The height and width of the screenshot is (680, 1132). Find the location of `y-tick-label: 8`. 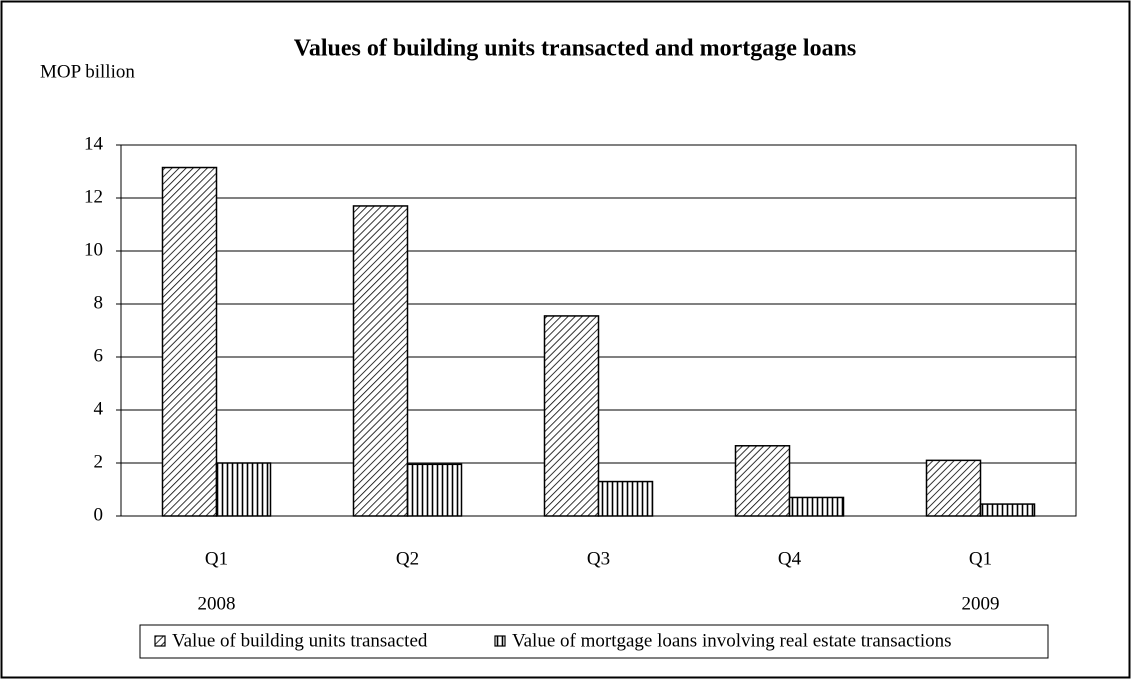

y-tick-label: 8 is located at coordinates (99, 302).